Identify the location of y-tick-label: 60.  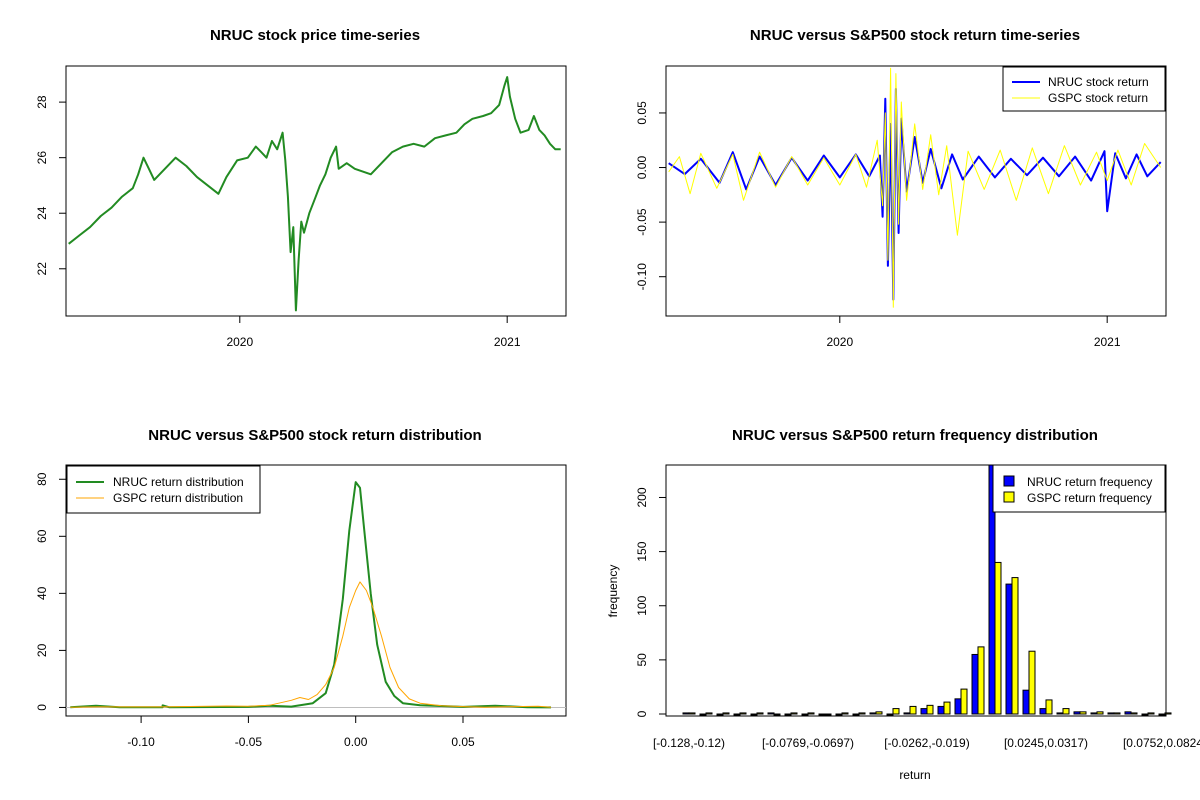
(42, 536).